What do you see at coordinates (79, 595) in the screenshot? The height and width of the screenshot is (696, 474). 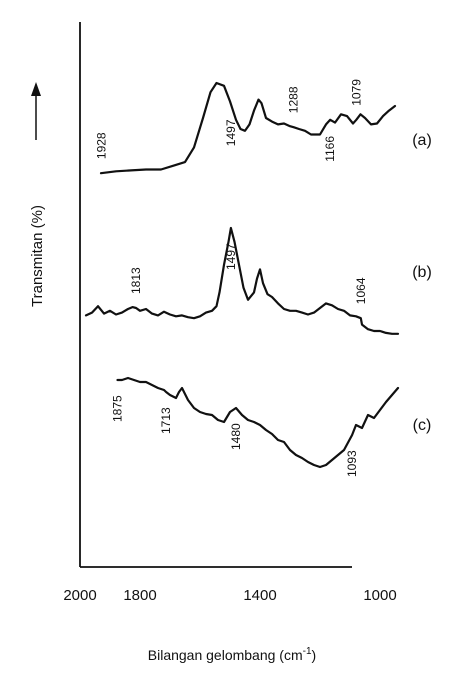 I see `x-tick-label-2000: 2000` at bounding box center [79, 595].